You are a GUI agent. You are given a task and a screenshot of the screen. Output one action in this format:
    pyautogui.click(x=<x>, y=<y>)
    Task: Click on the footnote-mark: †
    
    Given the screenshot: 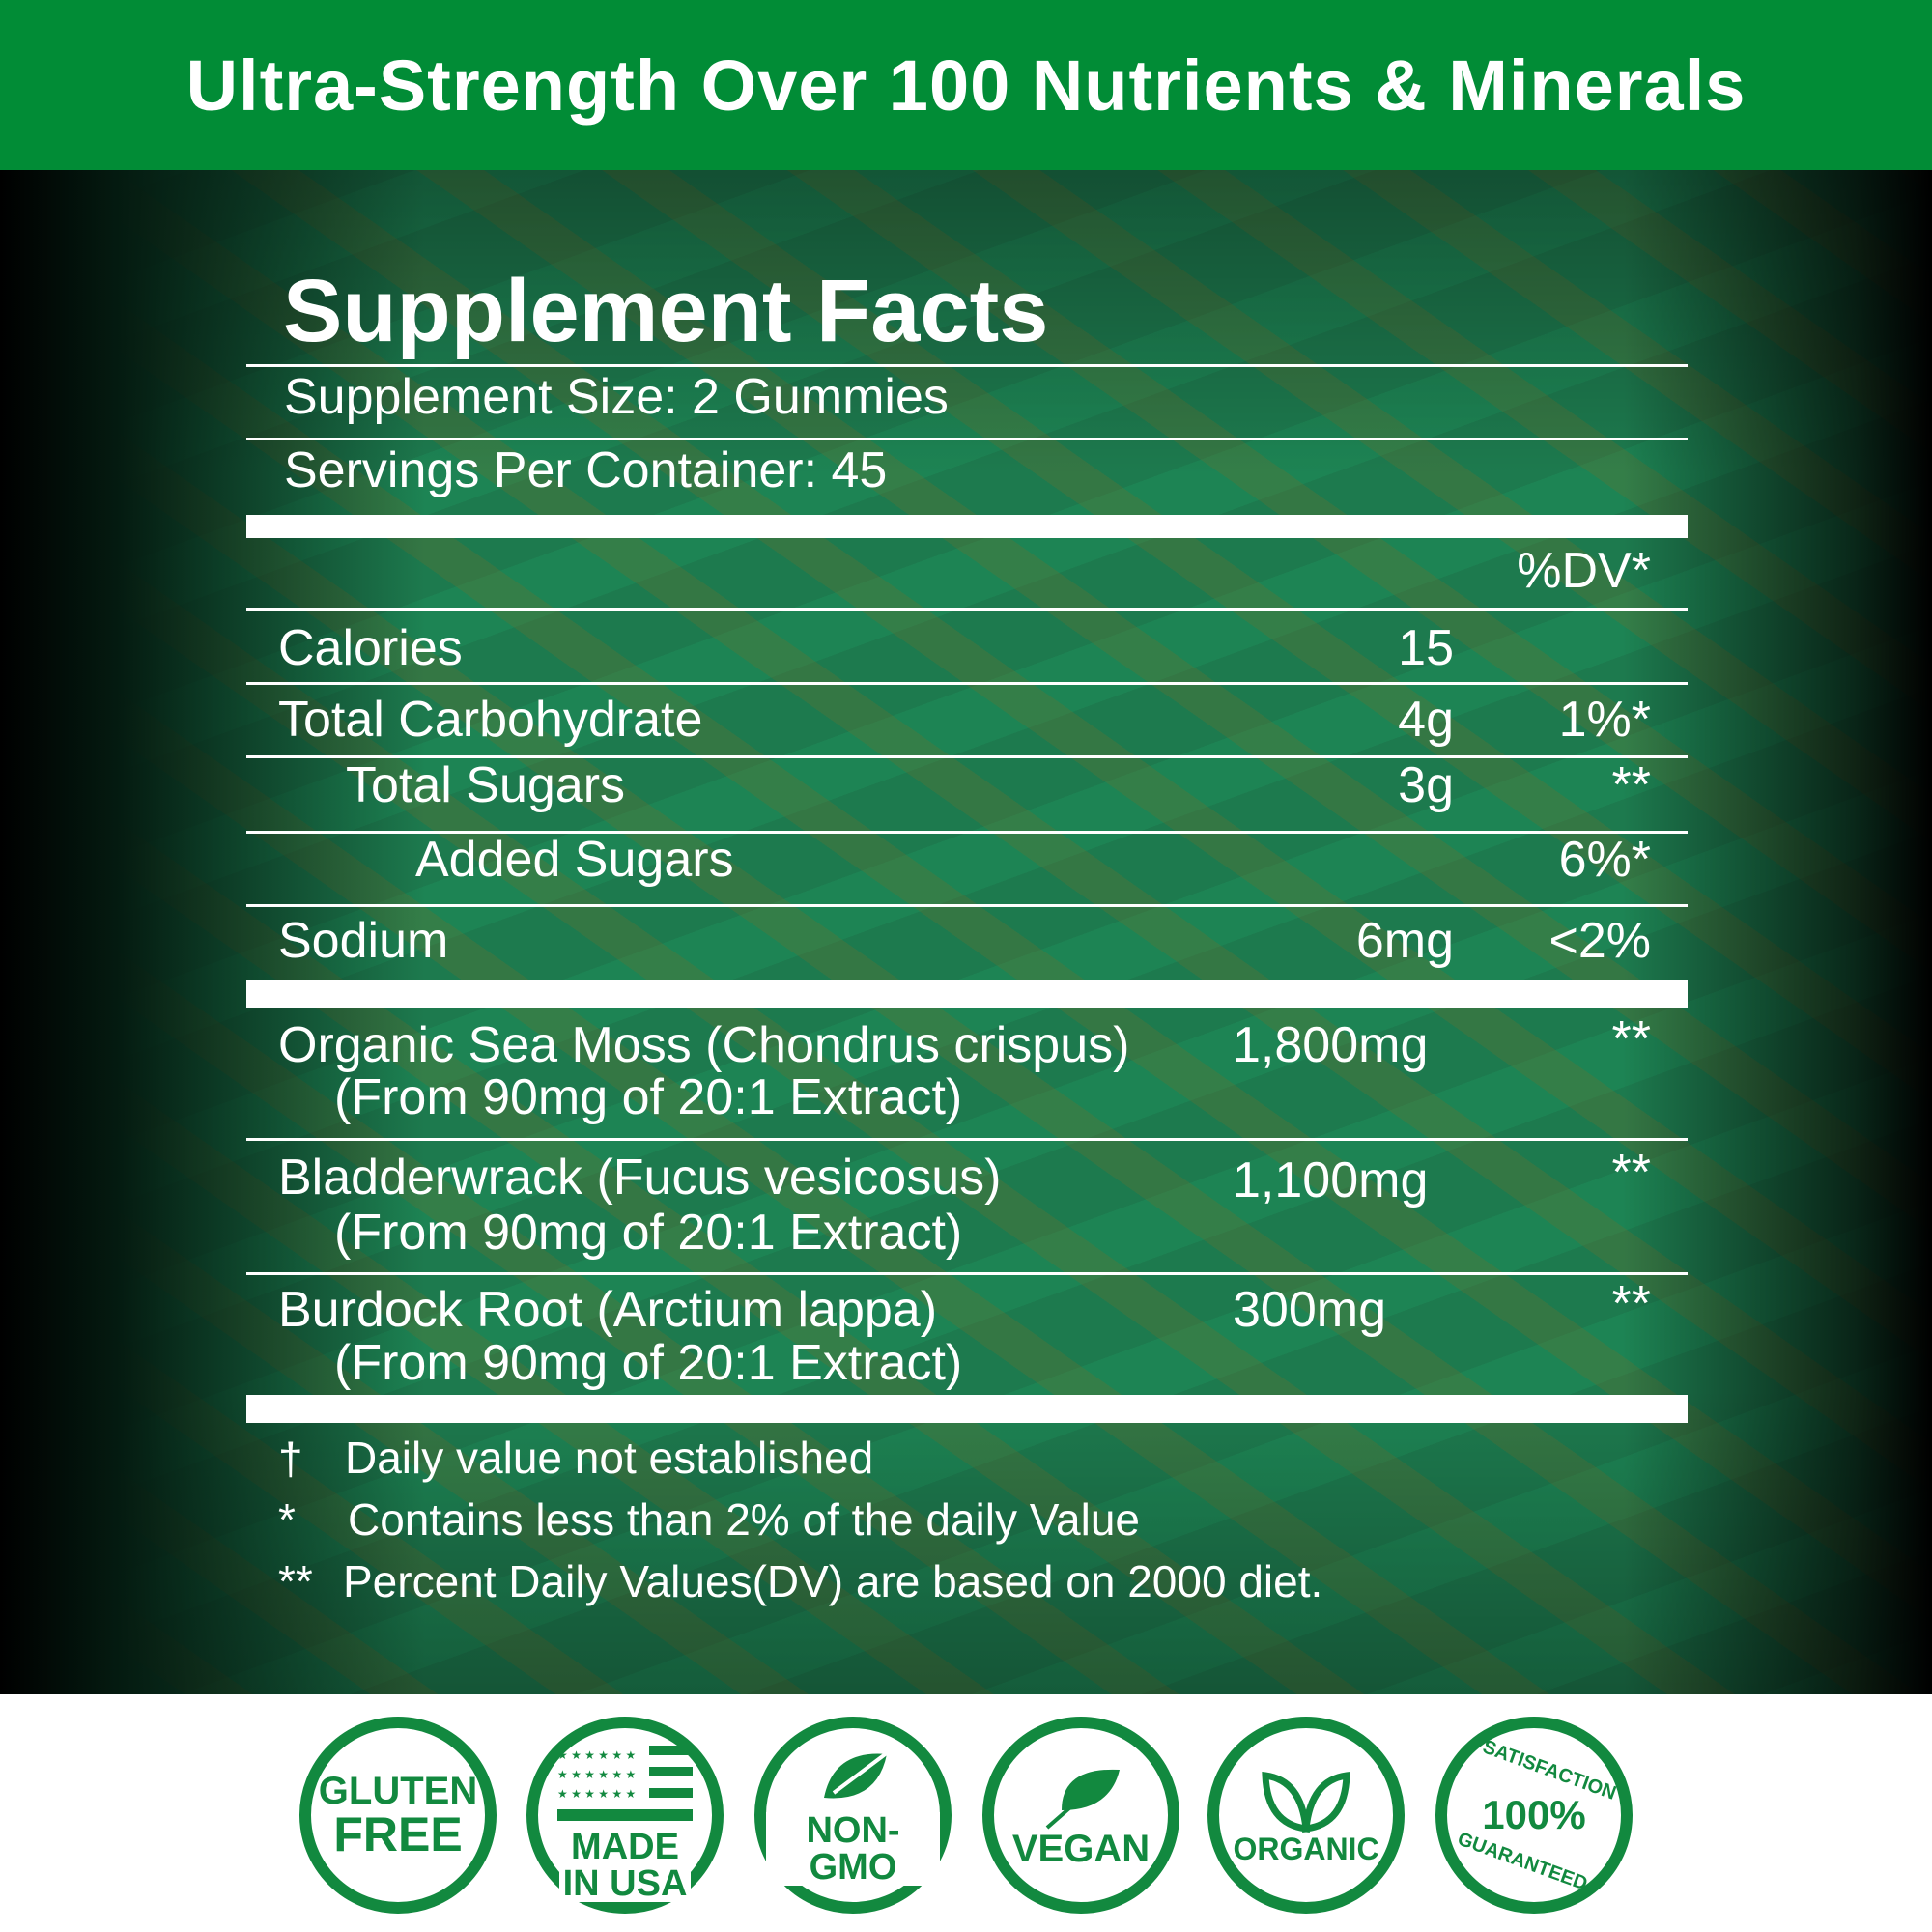 What is the action you would take?
    pyautogui.click(x=290, y=1459)
    